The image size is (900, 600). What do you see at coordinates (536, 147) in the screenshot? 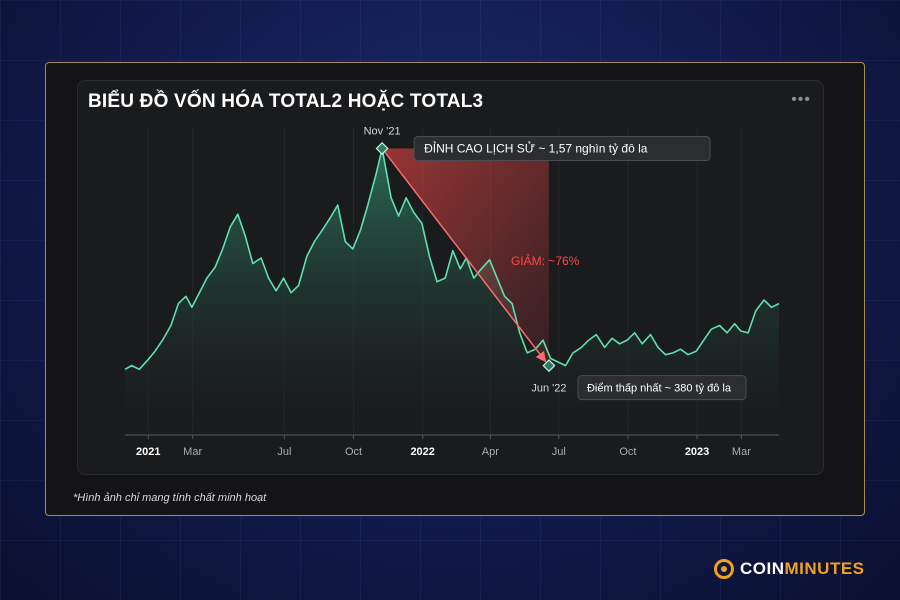
I see `peak-callout-text: ĐỈNH CAO LỊCH SỬ ~ 1,57 nghìn tỷ đô la` at bounding box center [536, 147].